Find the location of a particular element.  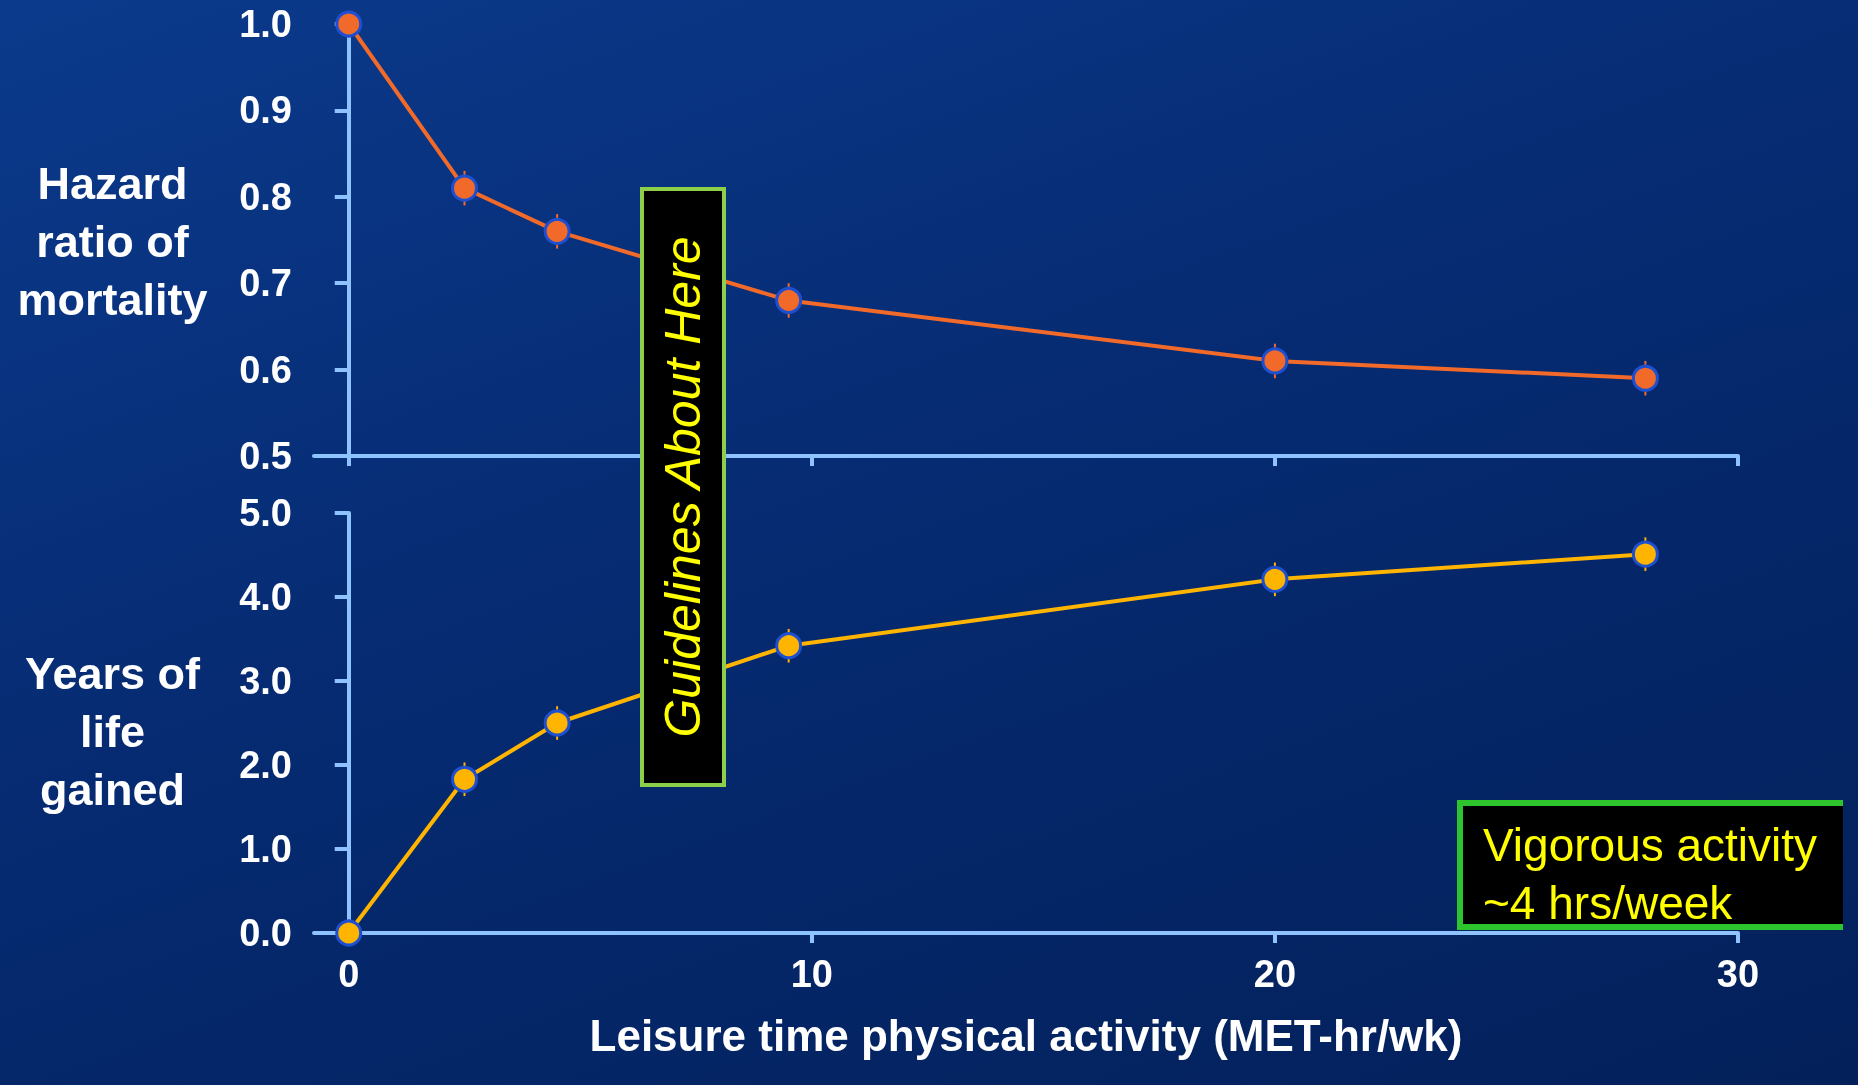

x-axis-title: Leisure time physical activity (MET-hr/wk) is located at coordinates (1026, 1035).